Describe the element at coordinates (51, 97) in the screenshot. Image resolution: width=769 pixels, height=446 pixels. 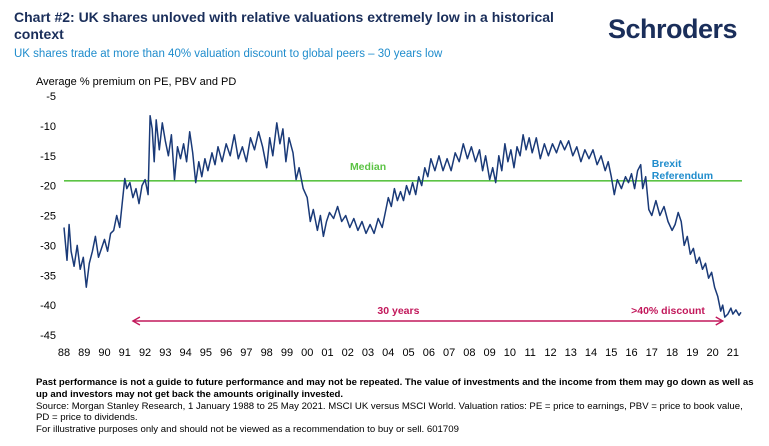
I see `y-tick-label: -5` at that location.